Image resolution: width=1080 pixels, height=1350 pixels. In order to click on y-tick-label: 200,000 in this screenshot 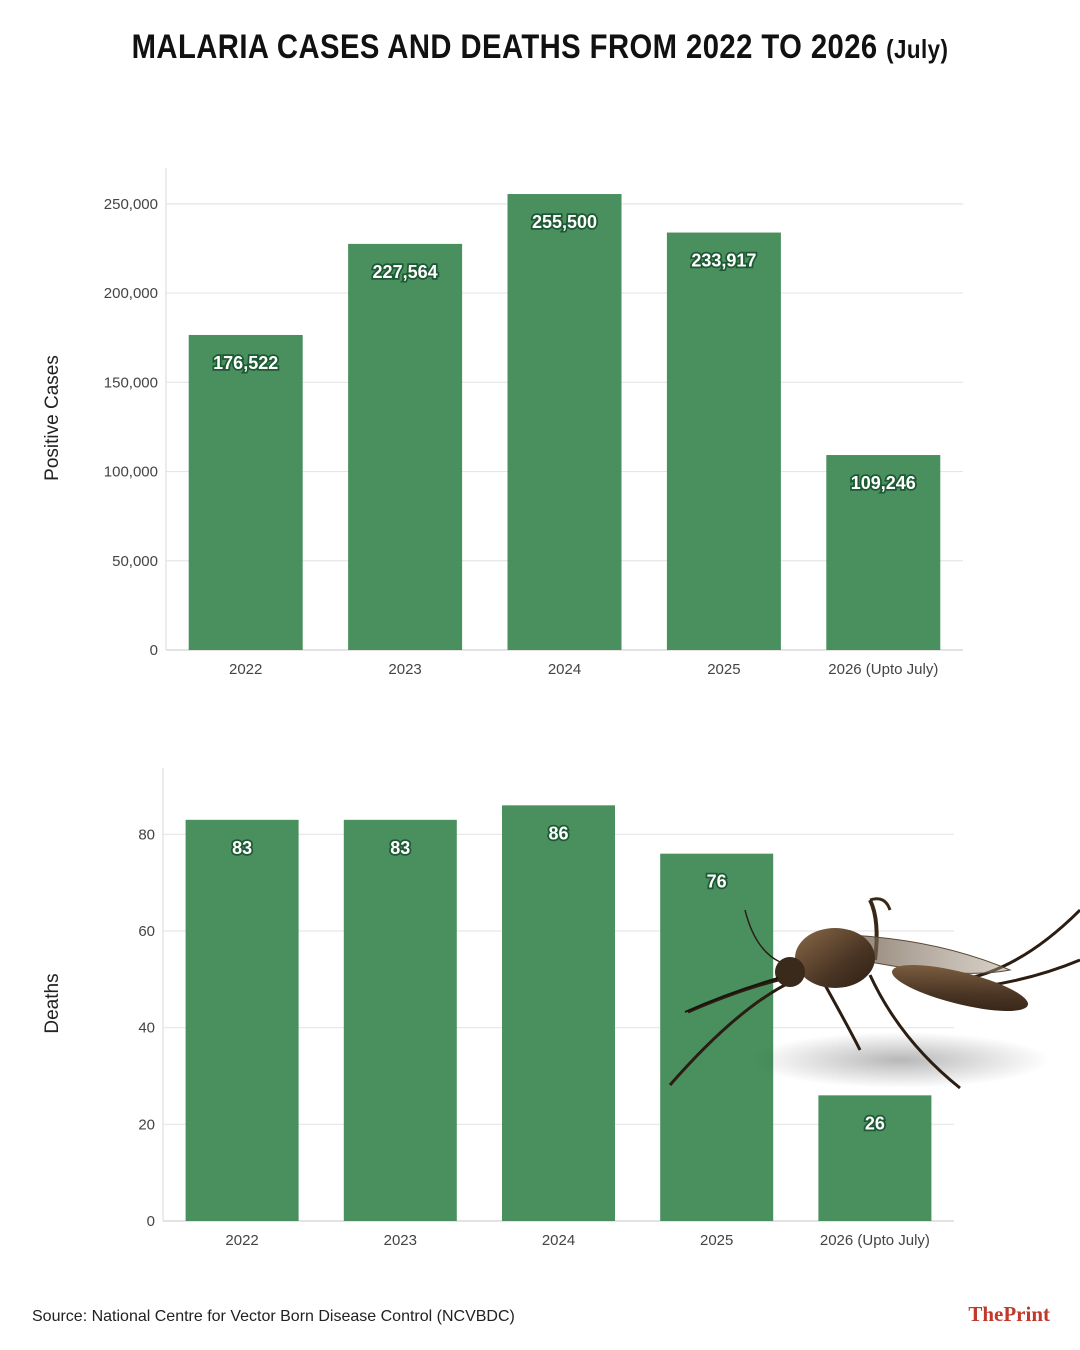, I will do `click(131, 293)`.